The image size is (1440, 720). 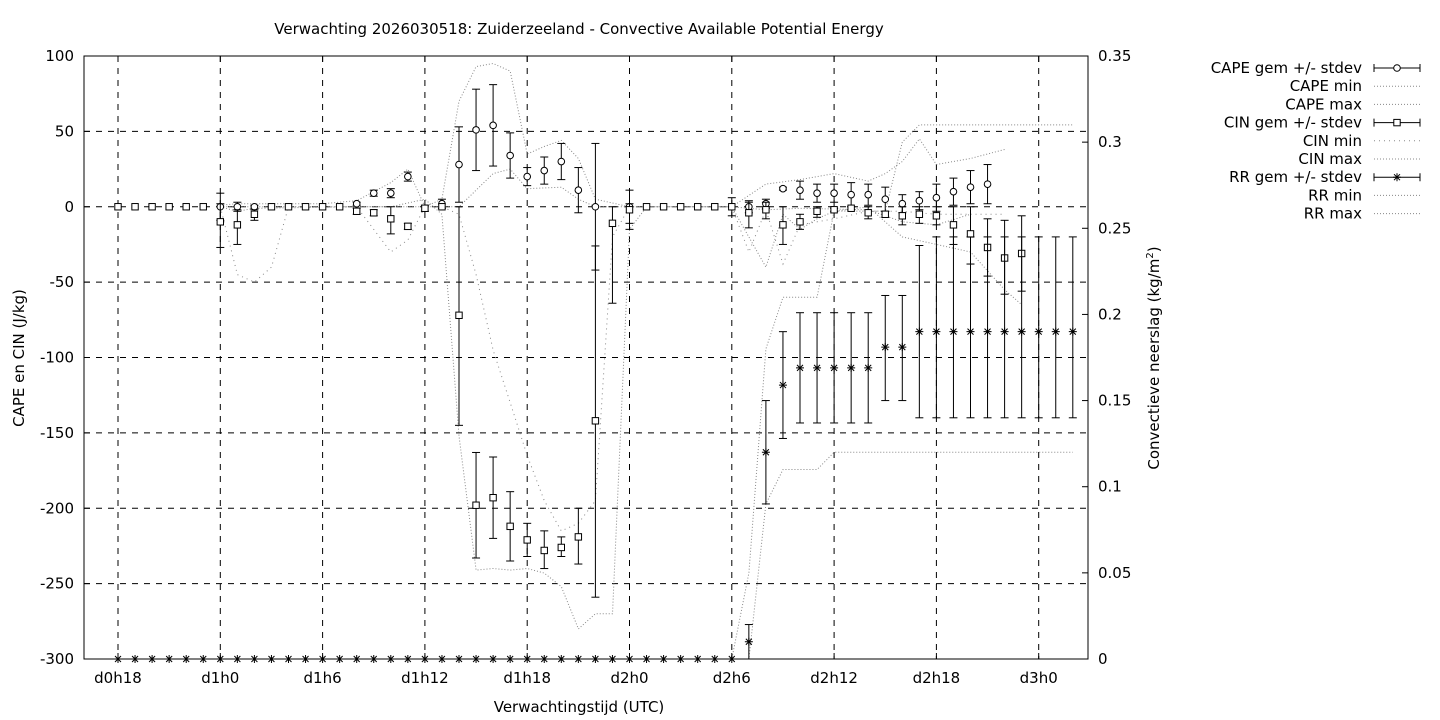 I want to click on legend-label: CAPE max, so click(x=1323, y=104).